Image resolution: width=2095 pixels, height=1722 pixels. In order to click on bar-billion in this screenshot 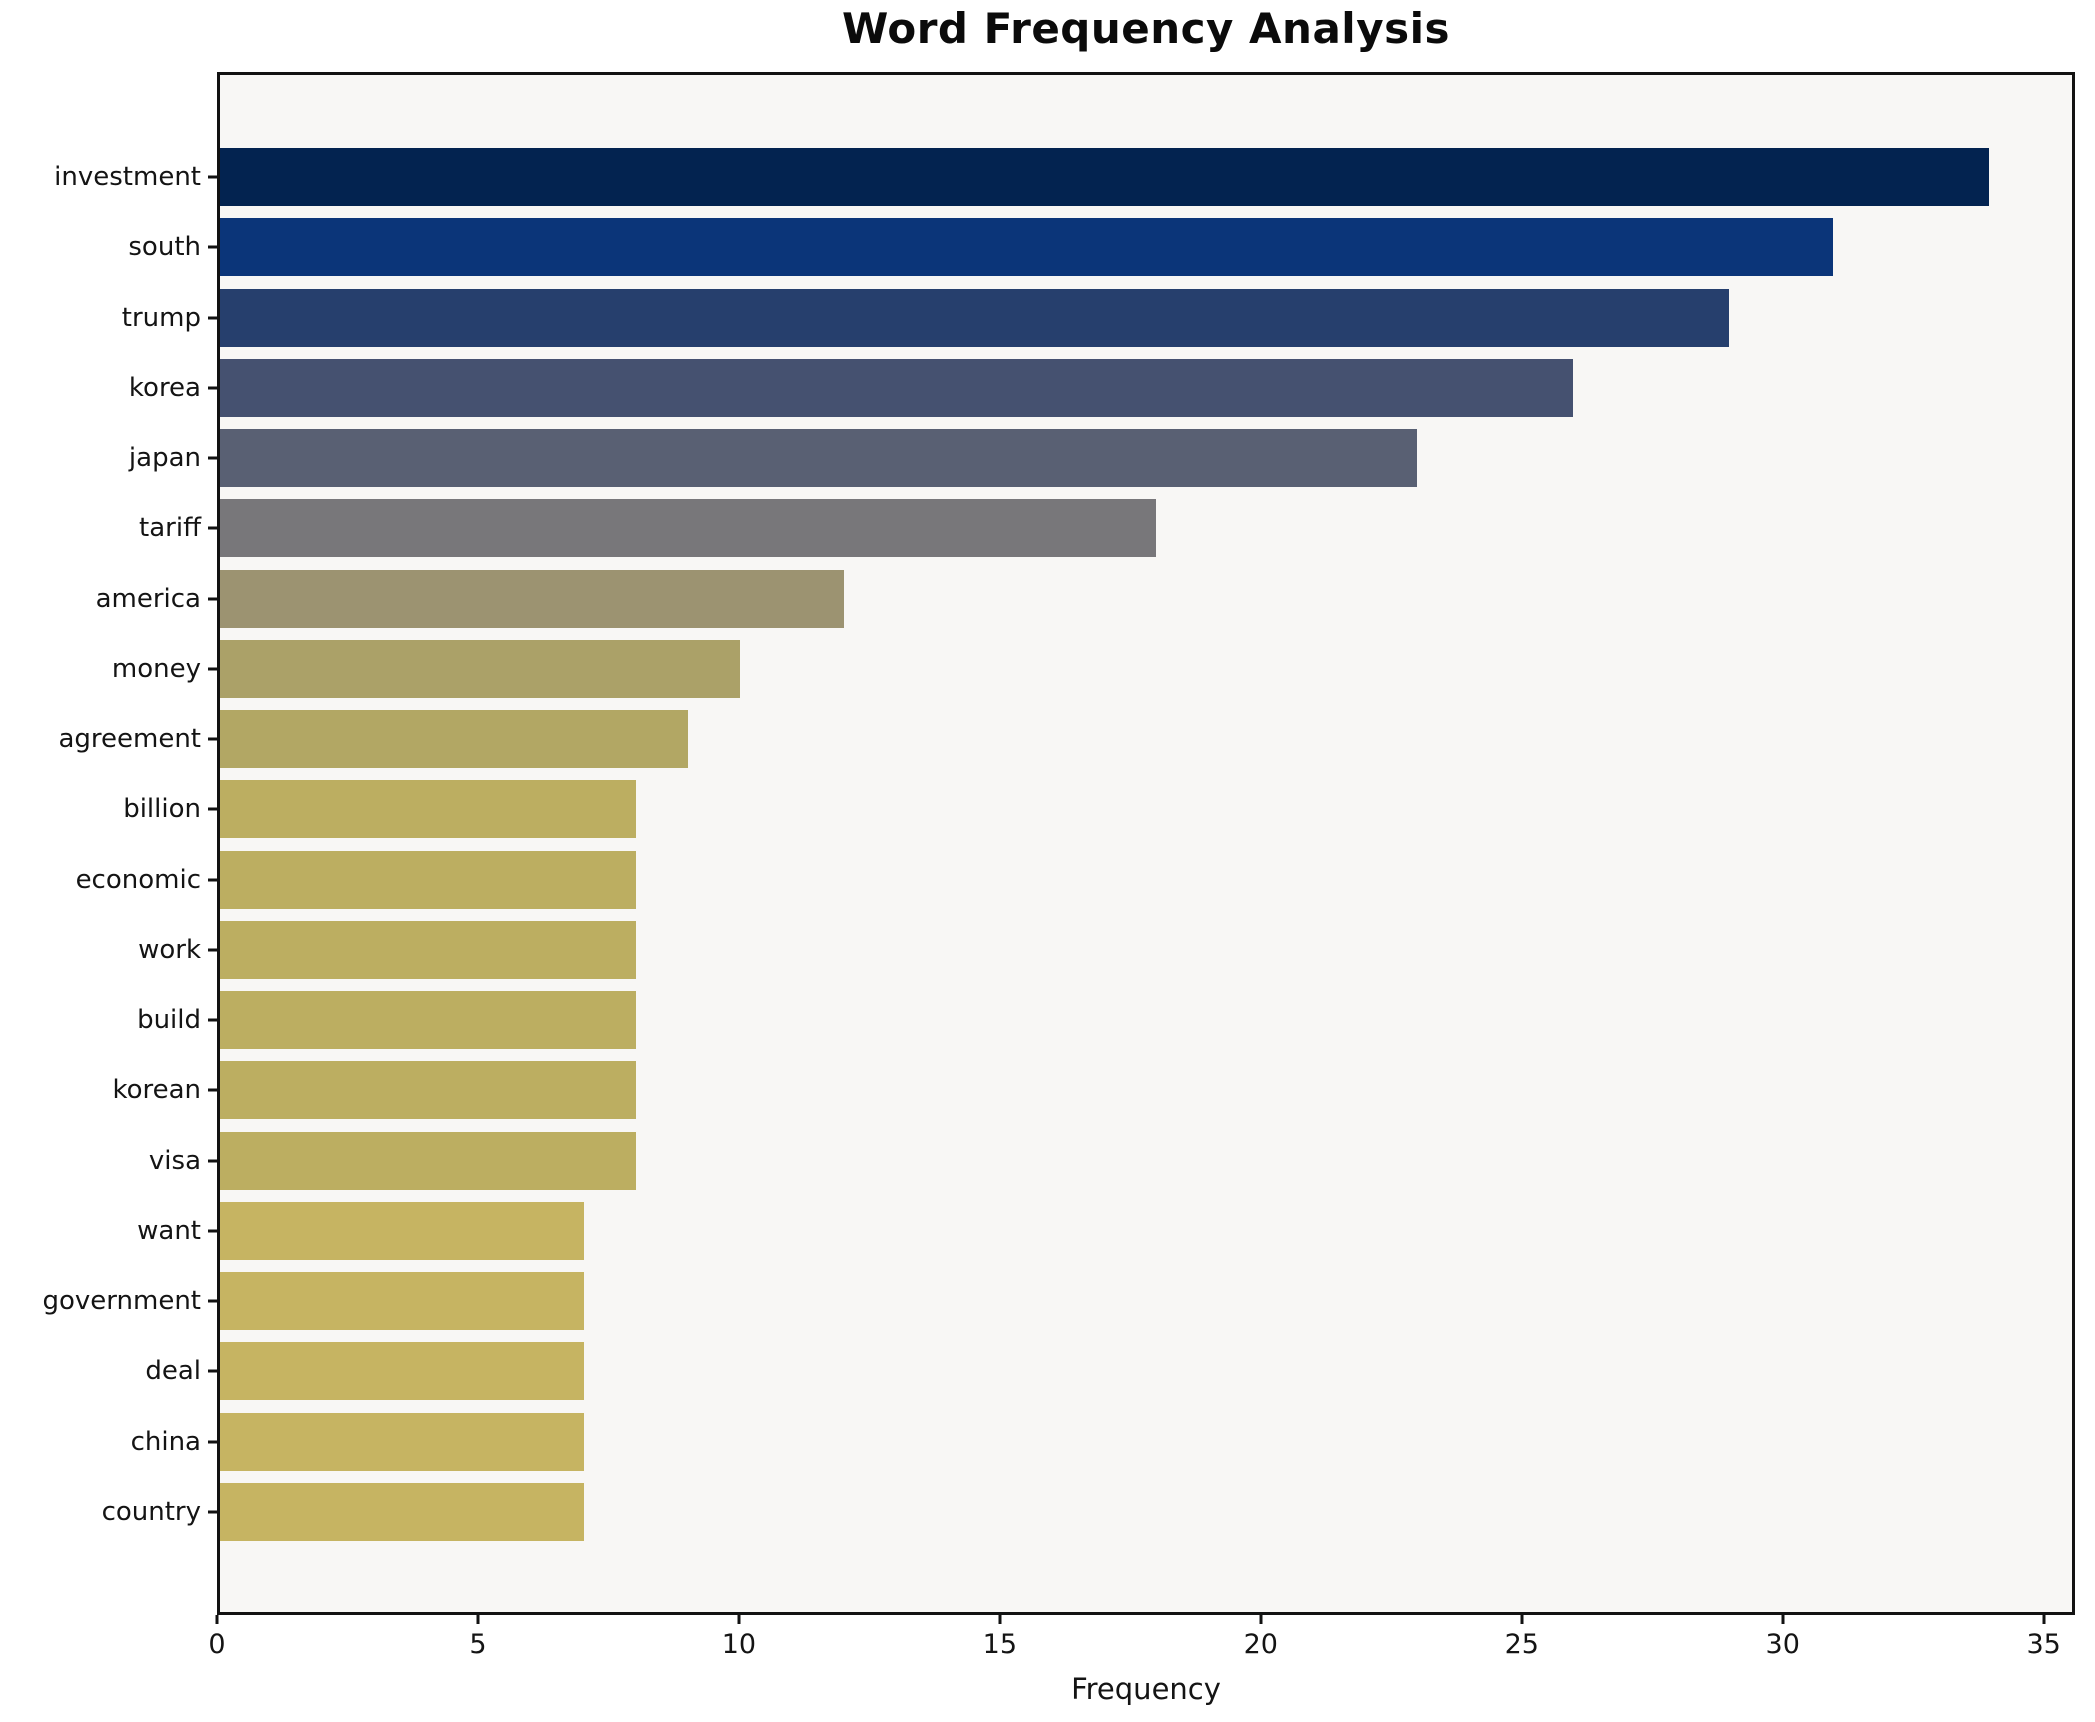, I will do `click(428, 809)`.